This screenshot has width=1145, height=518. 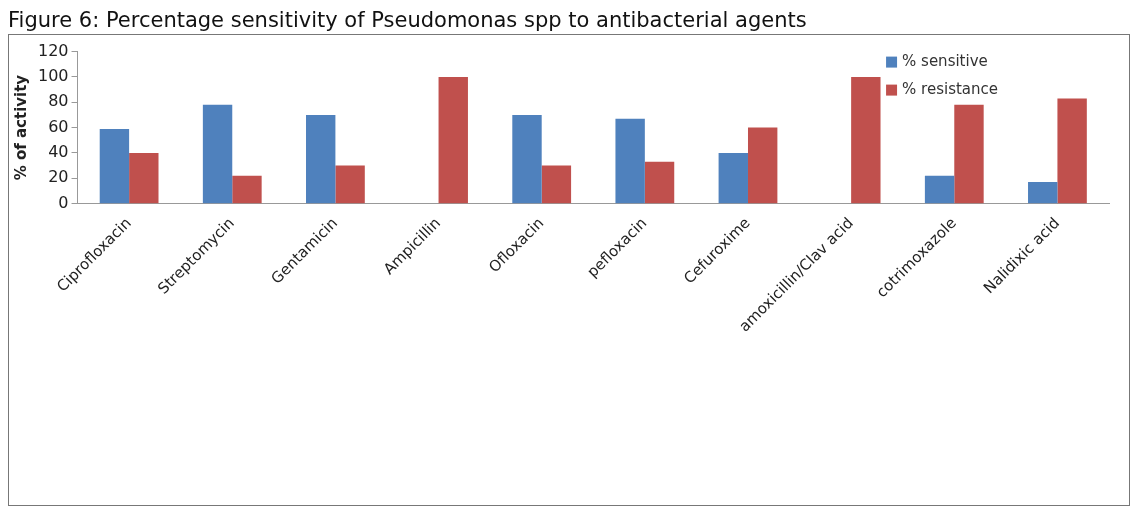 What do you see at coordinates (53, 76) in the screenshot?
I see `y-tick-label: 100` at bounding box center [53, 76].